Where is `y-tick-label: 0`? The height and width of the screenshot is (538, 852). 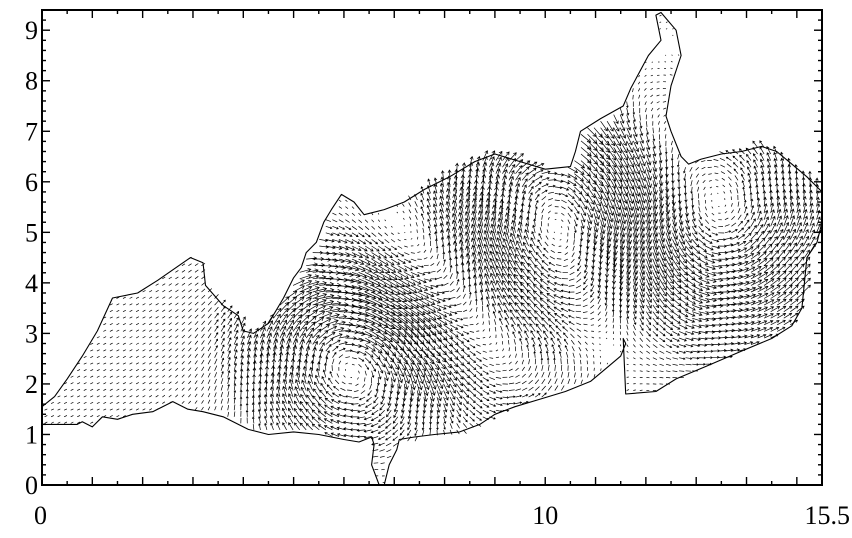 y-tick-label: 0 is located at coordinates (31, 485).